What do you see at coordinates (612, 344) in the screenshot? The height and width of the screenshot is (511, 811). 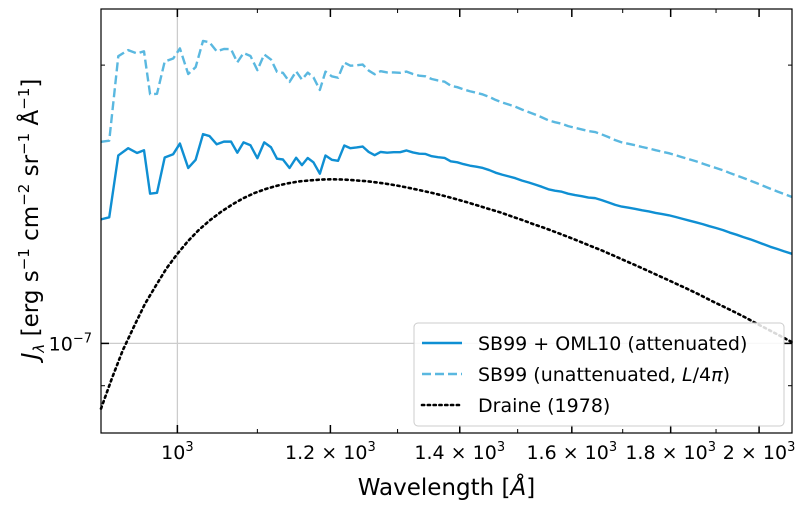 I see `legend-label-0: SB99 + OML10 (attenuated)` at bounding box center [612, 344].